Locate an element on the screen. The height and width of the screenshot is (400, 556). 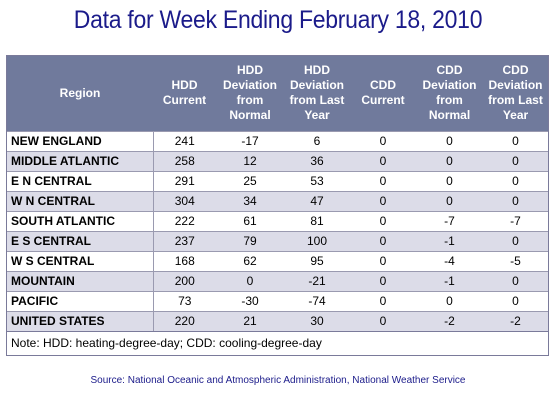
table-row: UNITED STATES 220 21 30 0 -2 -2 is located at coordinates (277, 320).